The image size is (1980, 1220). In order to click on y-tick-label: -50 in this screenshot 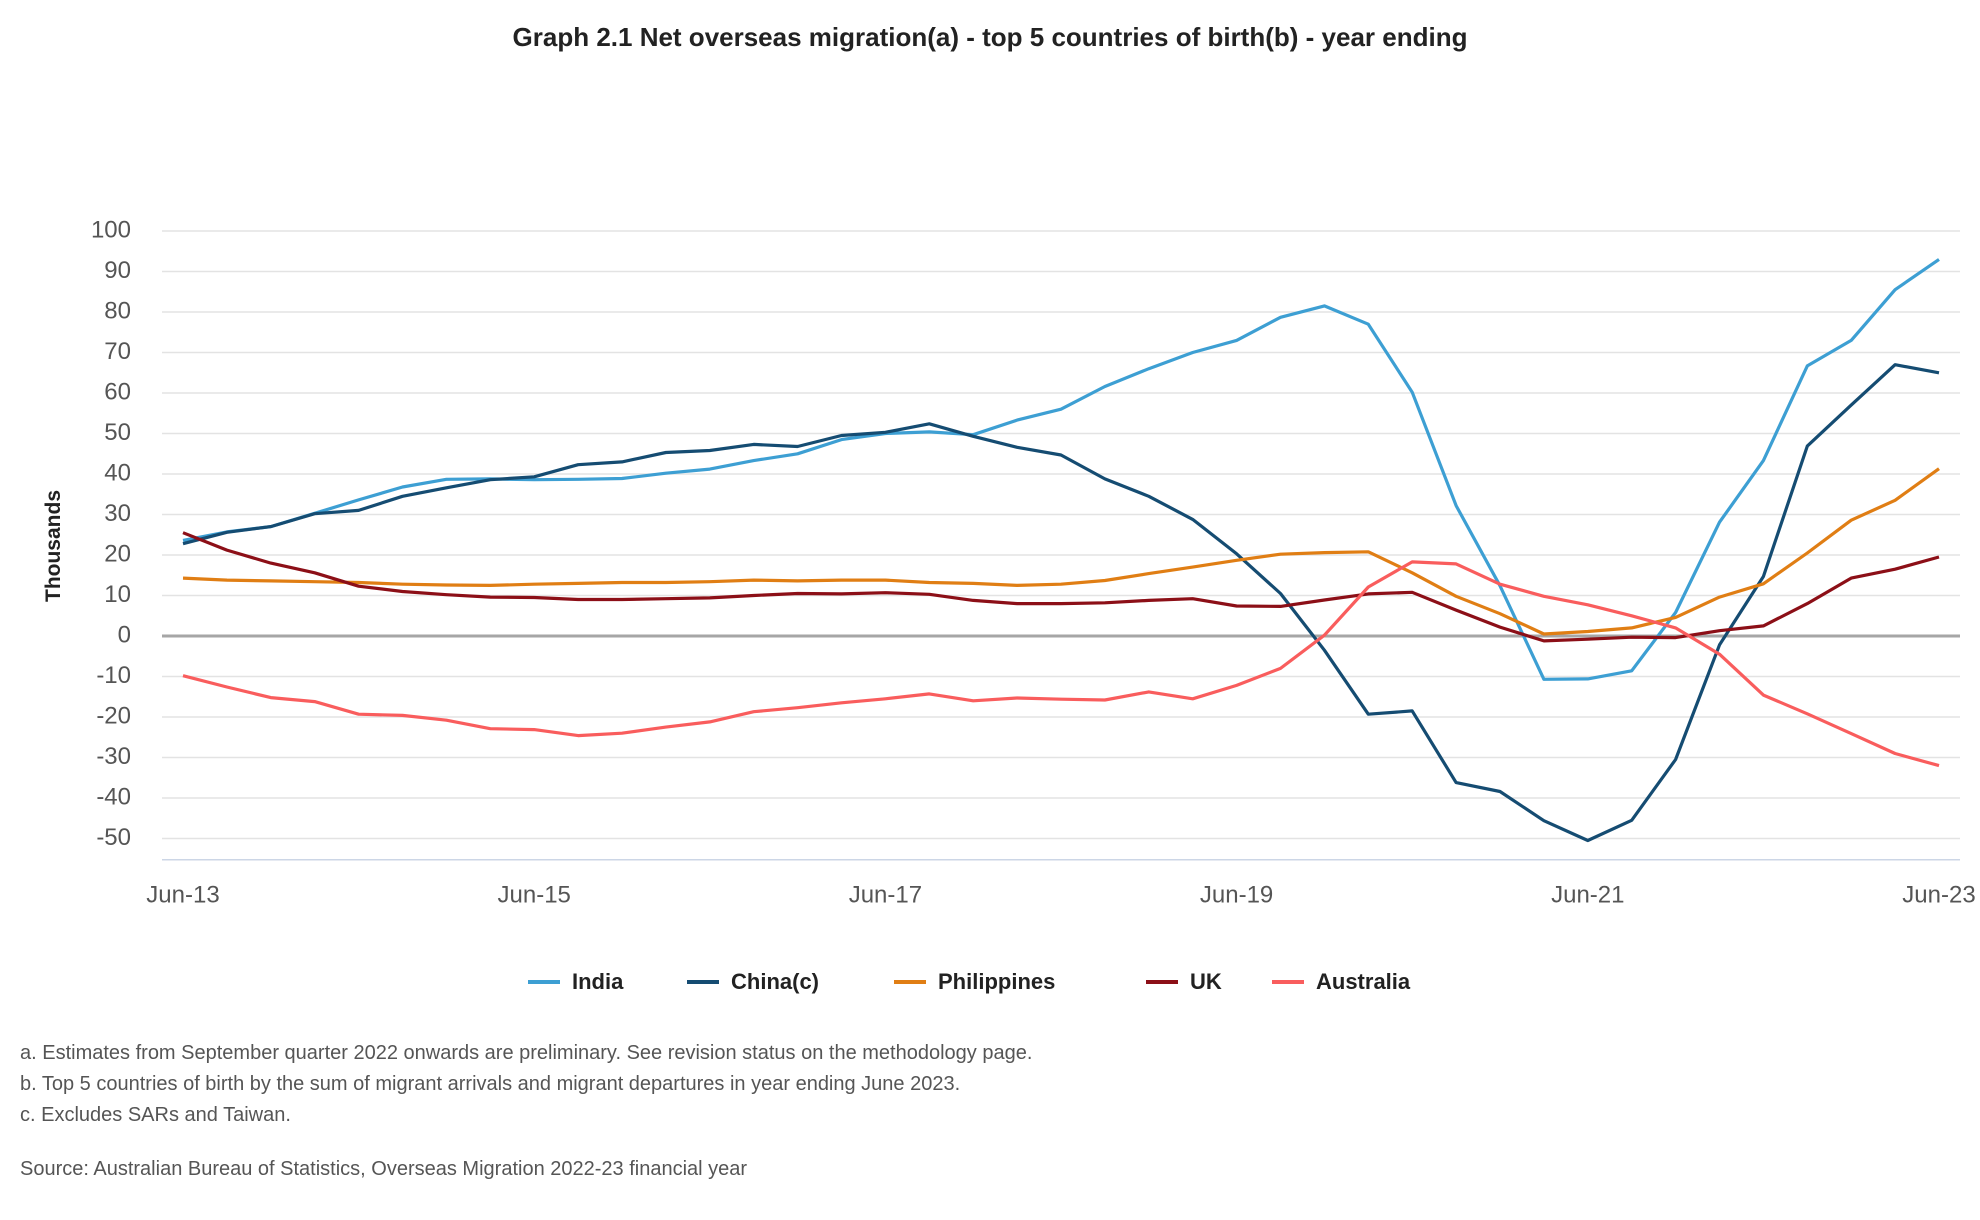, I will do `click(113, 837)`.